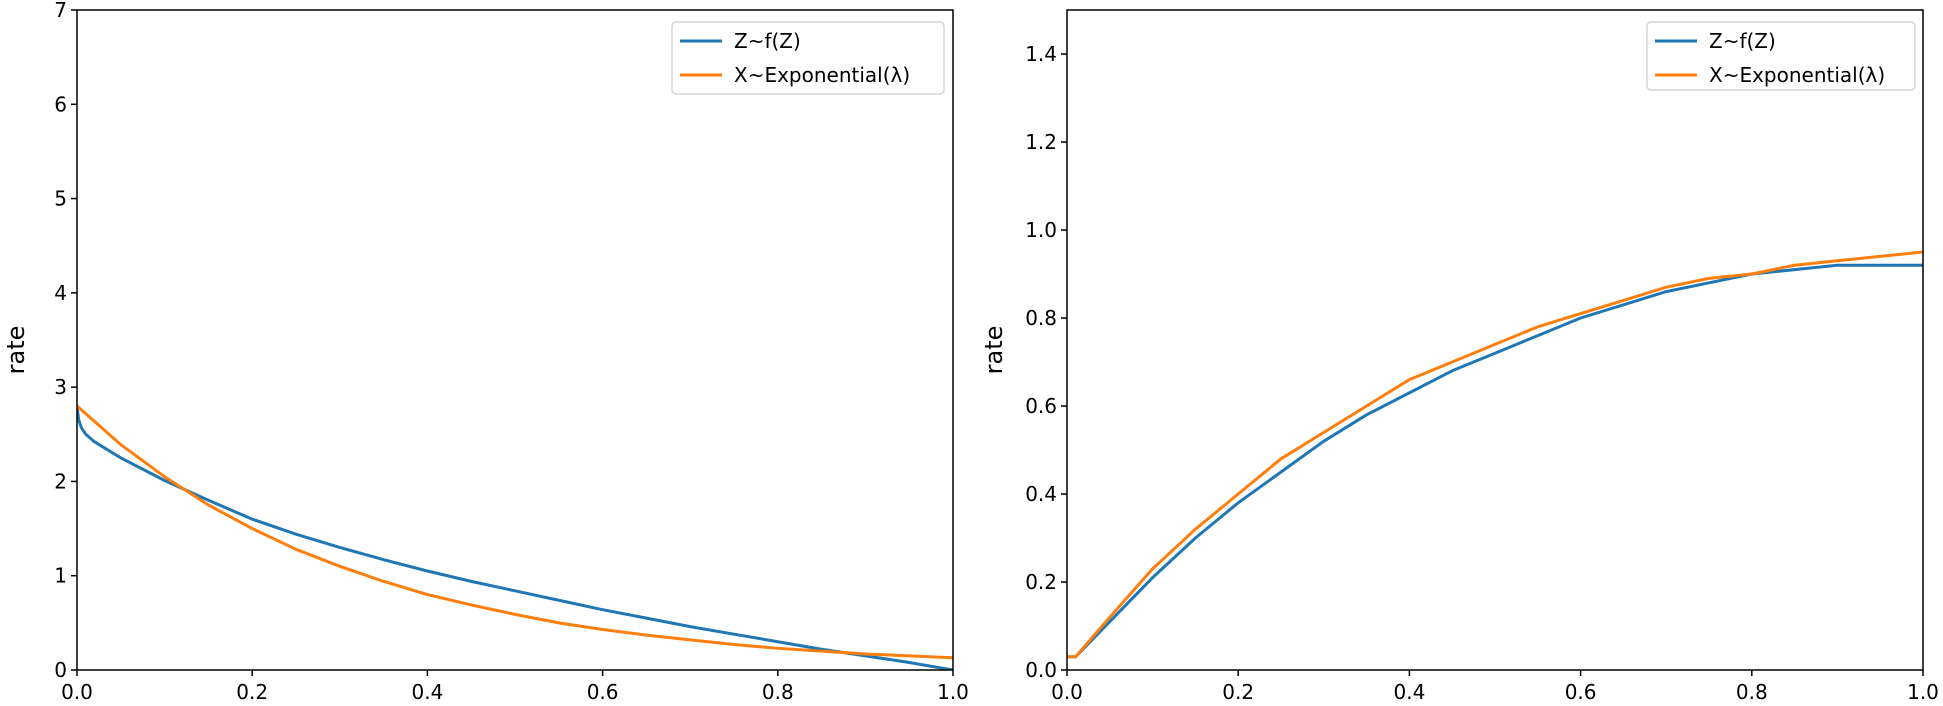 This screenshot has width=1943, height=706. What do you see at coordinates (1041, 54) in the screenshot?
I see `y-tick-label: 1.4` at bounding box center [1041, 54].